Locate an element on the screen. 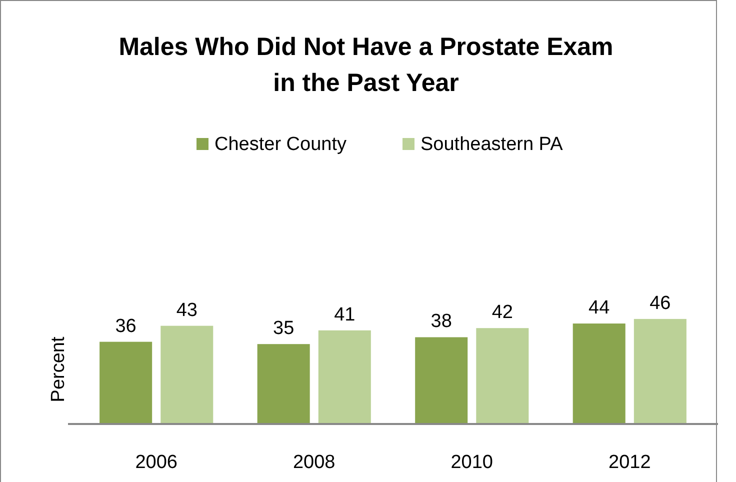 Image resolution: width=736 pixels, height=482 pixels. y-axis-title: Percent is located at coordinates (58, 369).